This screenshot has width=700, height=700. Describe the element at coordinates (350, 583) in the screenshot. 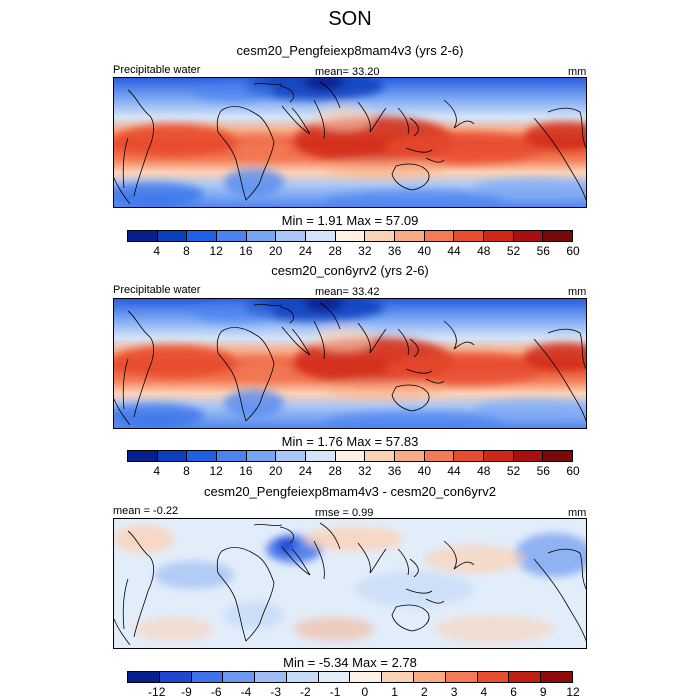

I see `panel-3-map` at that location.